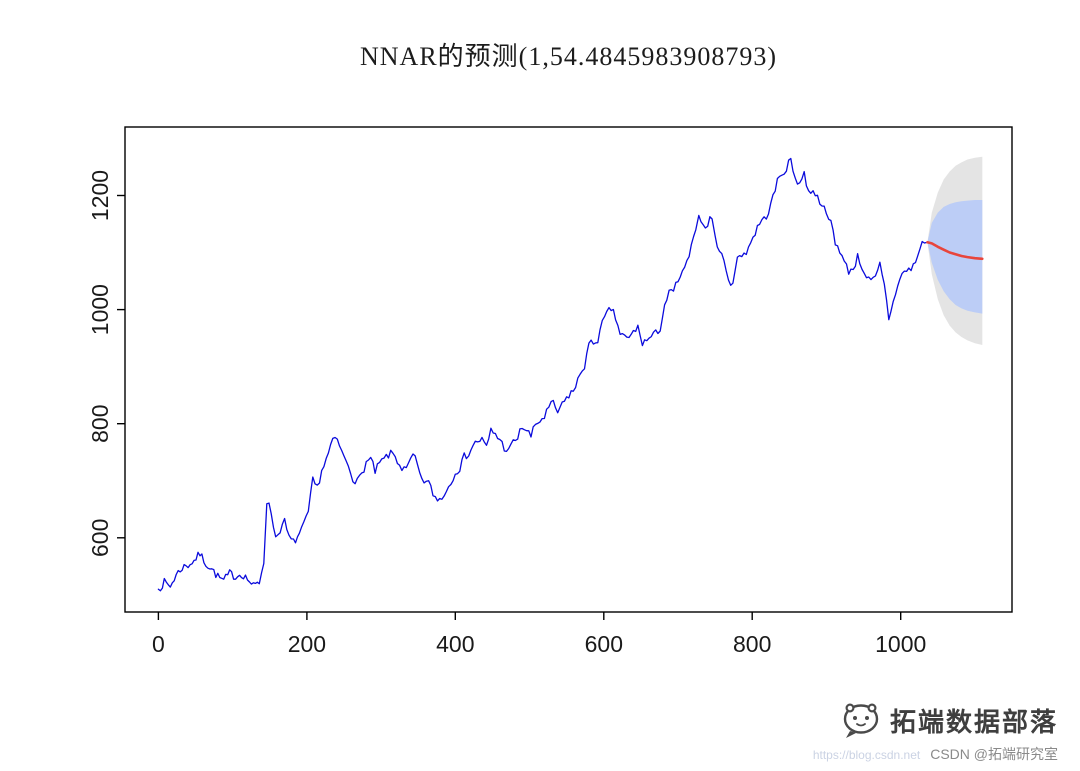  Describe the element at coordinates (973, 721) in the screenshot. I see `watermark-brand: 拓端数据部落` at that location.